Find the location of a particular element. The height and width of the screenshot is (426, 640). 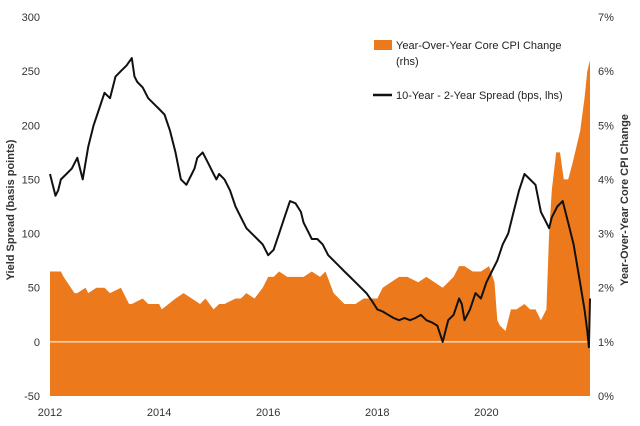

right-tick-label: 3% is located at coordinates (606, 235).